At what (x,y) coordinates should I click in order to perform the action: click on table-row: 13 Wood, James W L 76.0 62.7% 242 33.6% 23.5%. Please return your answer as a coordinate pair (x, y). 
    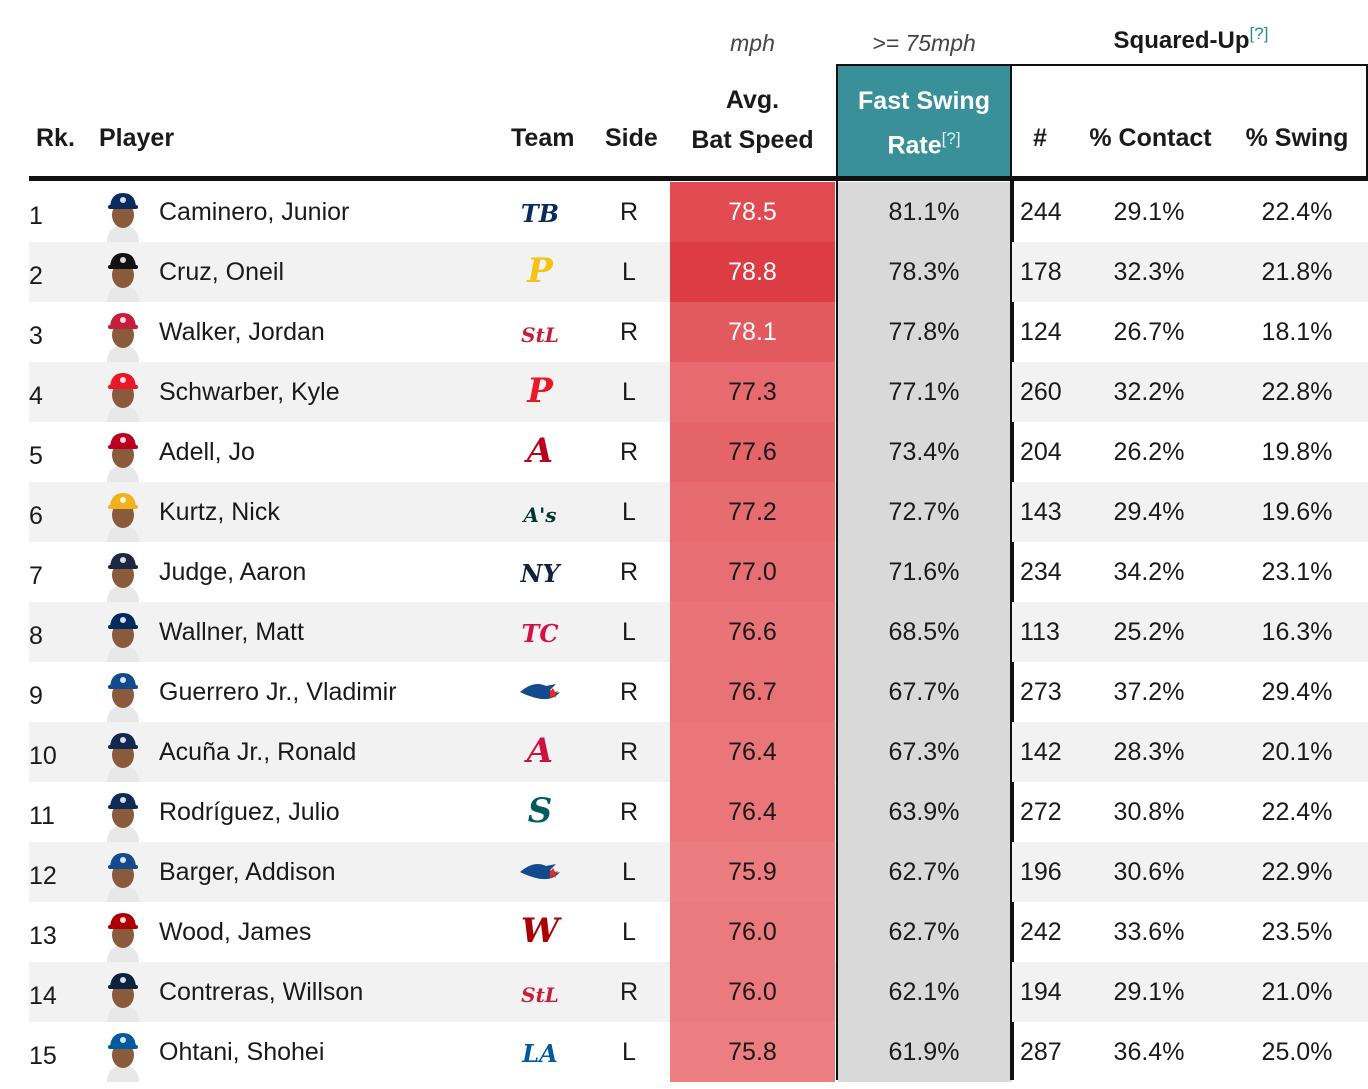
    Looking at the image, I should click on (698, 932).